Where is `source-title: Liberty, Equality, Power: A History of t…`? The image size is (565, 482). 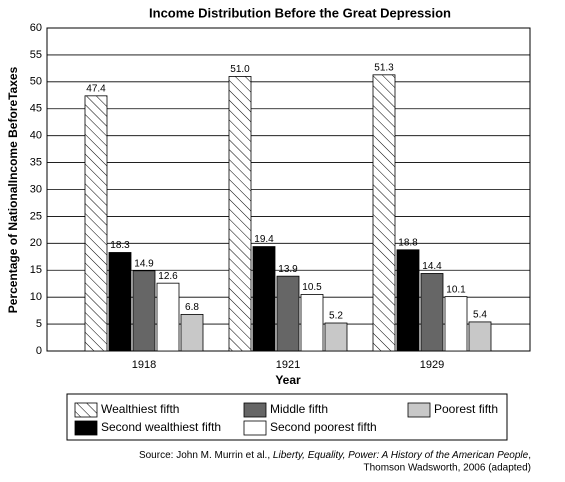
source-title: Liberty, Equality, Power: A History of t… is located at coordinates (401, 455).